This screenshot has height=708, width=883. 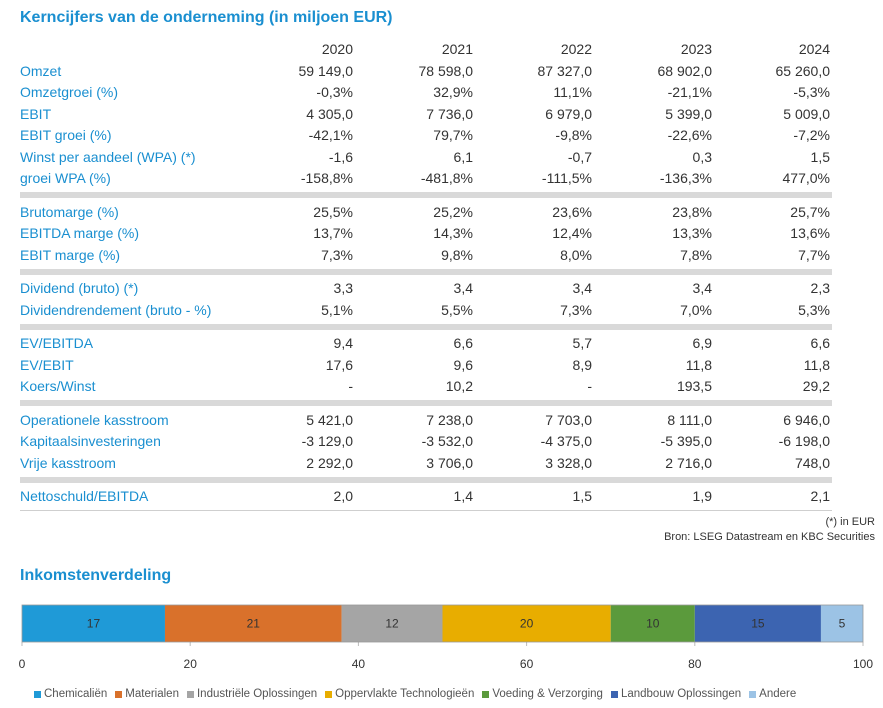 What do you see at coordinates (79, 288) in the screenshot?
I see `row-label: Dividend (bruto) (*)` at bounding box center [79, 288].